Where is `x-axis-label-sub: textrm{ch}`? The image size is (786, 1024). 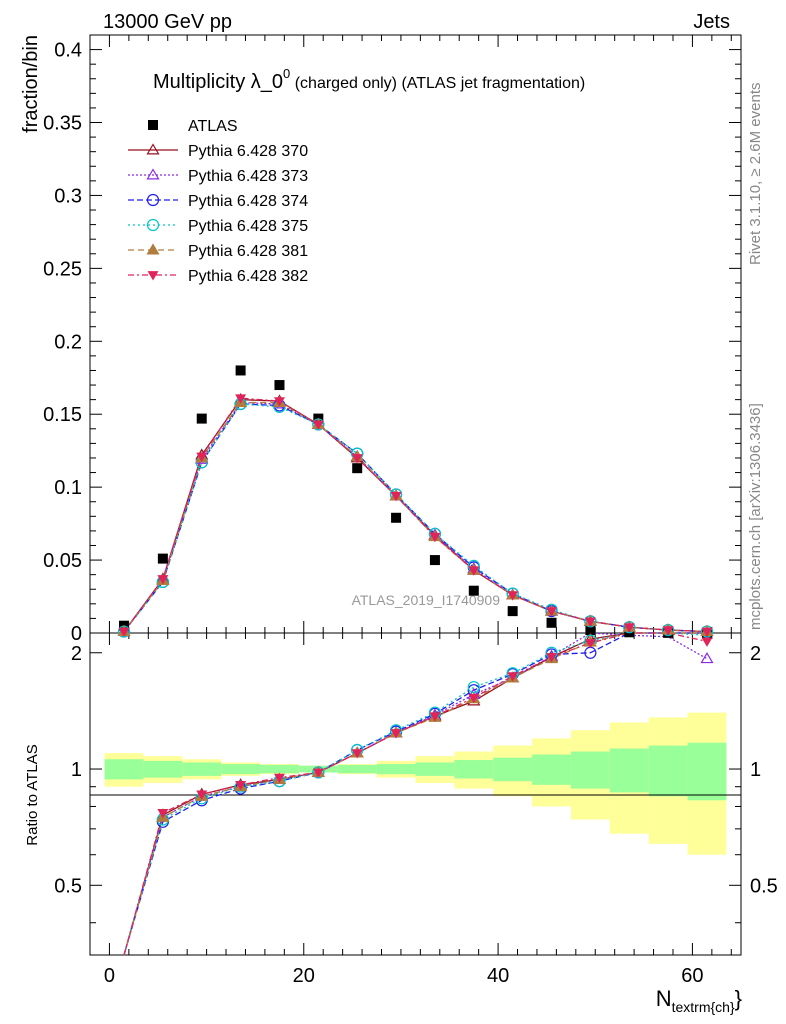
x-axis-label-sub: textrm{ch} is located at coordinates (703, 1007).